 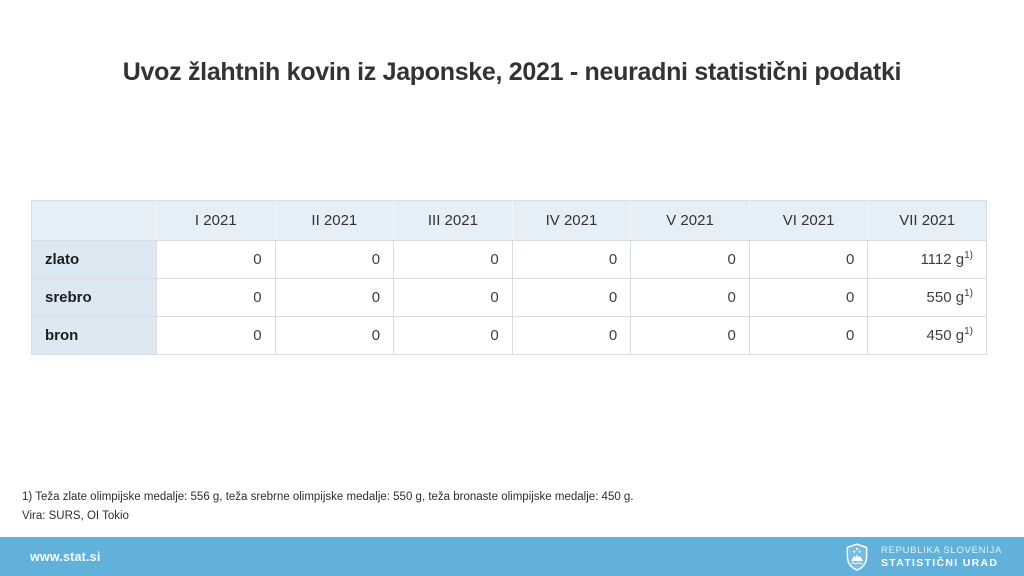 What do you see at coordinates (945, 297) in the screenshot?
I see `value-text: 550 g` at bounding box center [945, 297].